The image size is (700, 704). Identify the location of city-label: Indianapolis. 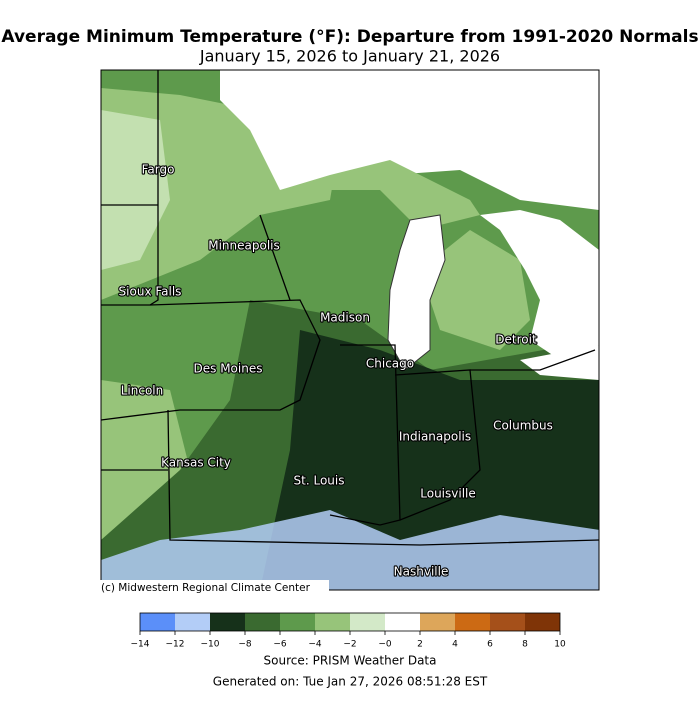
(435, 437).